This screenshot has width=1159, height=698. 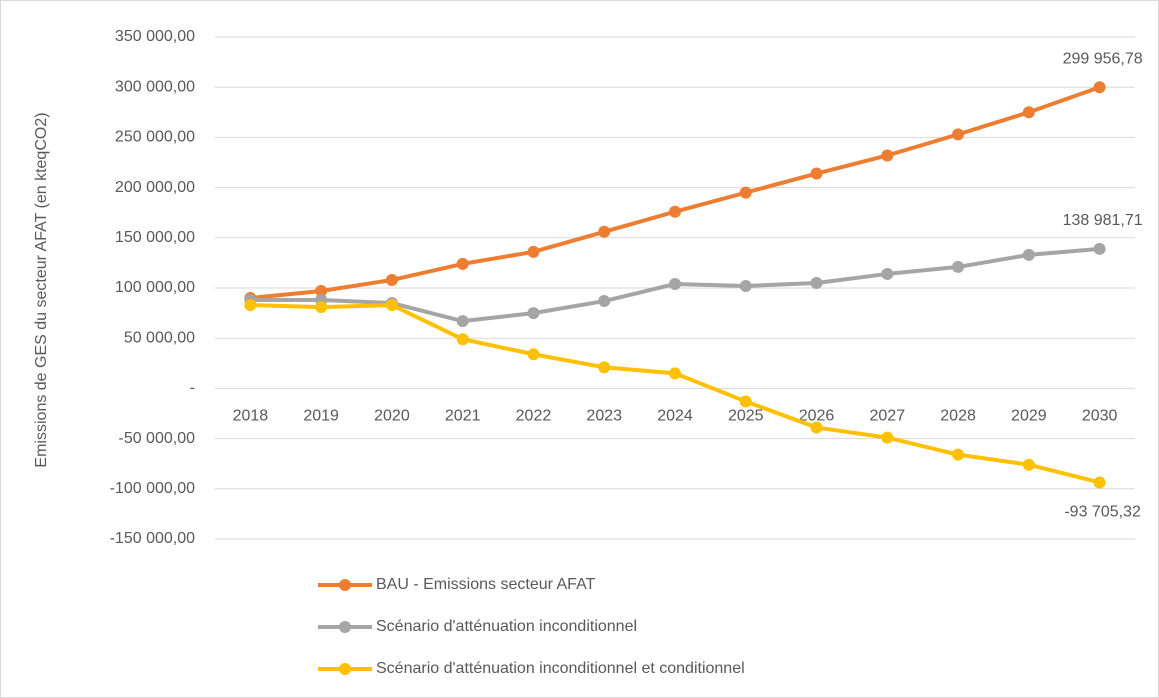 I want to click on y-tick-label: 350 000,00, so click(x=155, y=36).